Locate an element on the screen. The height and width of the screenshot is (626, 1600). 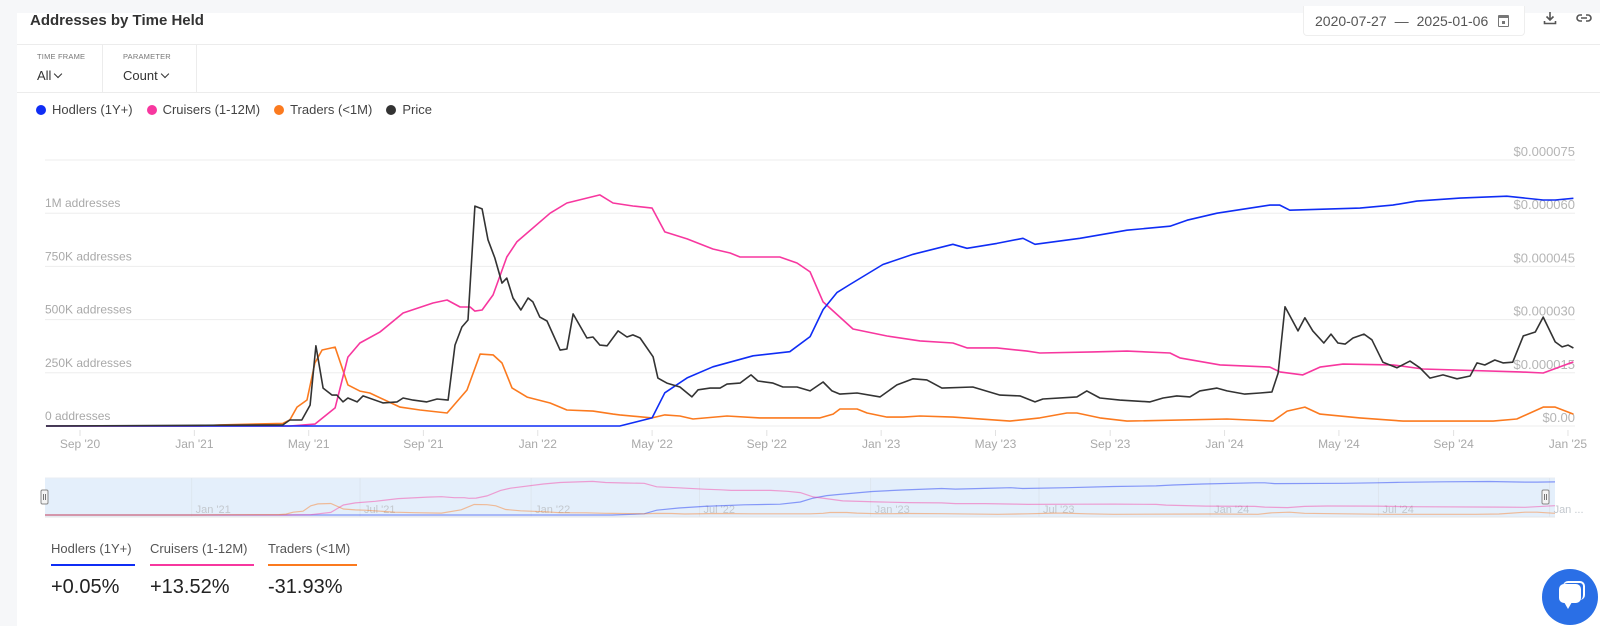
chat-icon is located at coordinates (1574, 590).